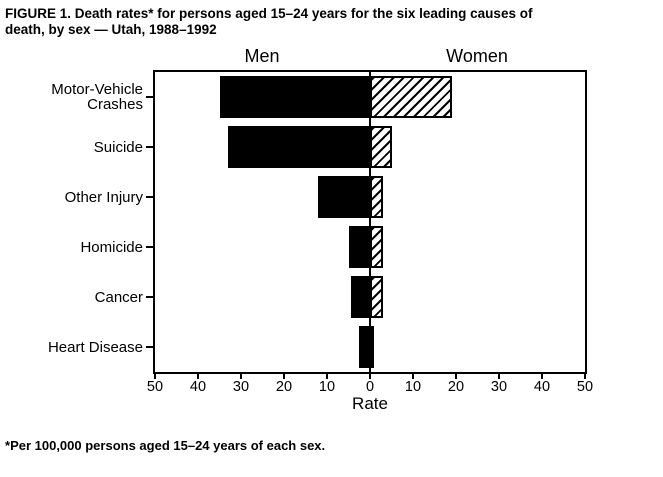 The height and width of the screenshot is (477, 663). Describe the element at coordinates (149, 97) in the screenshot. I see `y-axis-tick-motor-vehicle-crashes` at that location.